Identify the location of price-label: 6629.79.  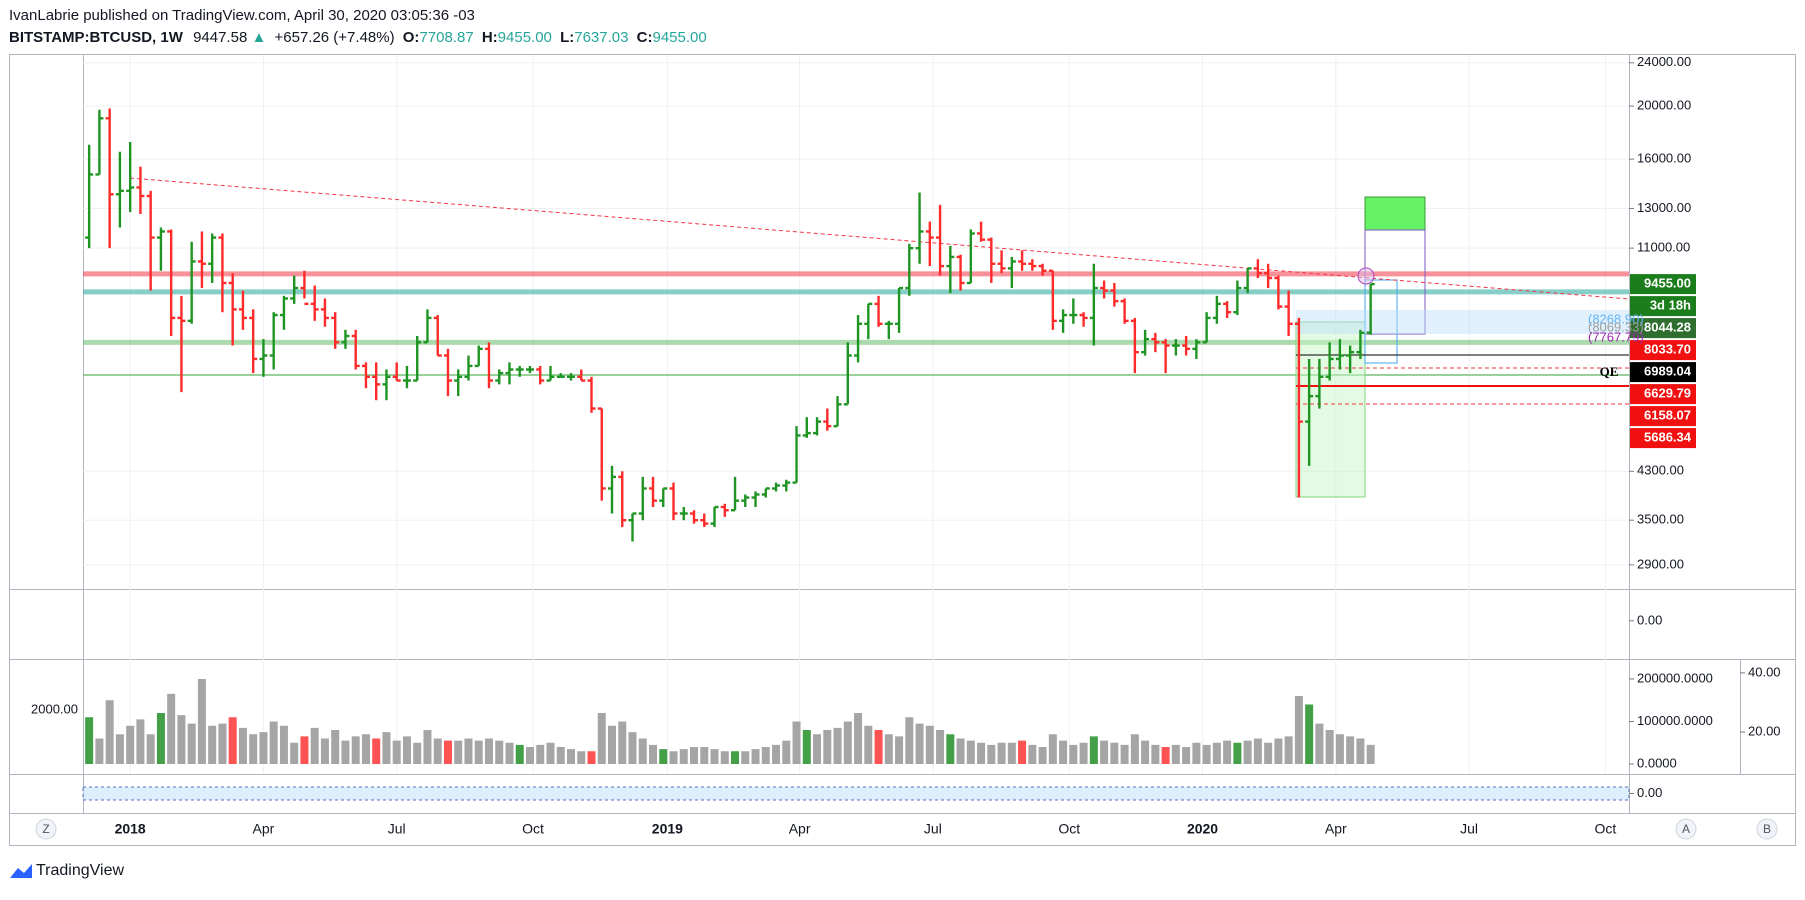
(1667, 393).